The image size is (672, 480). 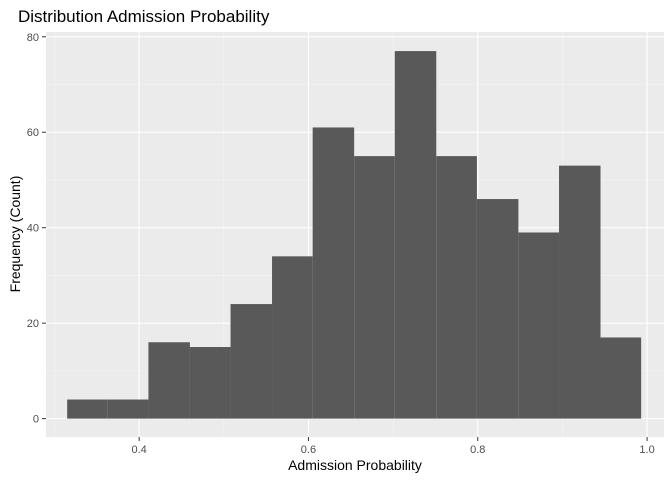 I want to click on x-axis-title: Admission Probability, so click(x=355, y=465).